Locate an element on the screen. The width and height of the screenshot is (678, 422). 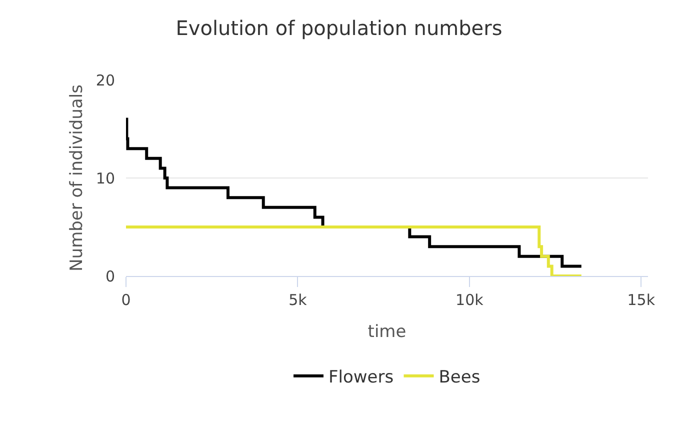
y-tick-label: 10 is located at coordinates (105, 178).